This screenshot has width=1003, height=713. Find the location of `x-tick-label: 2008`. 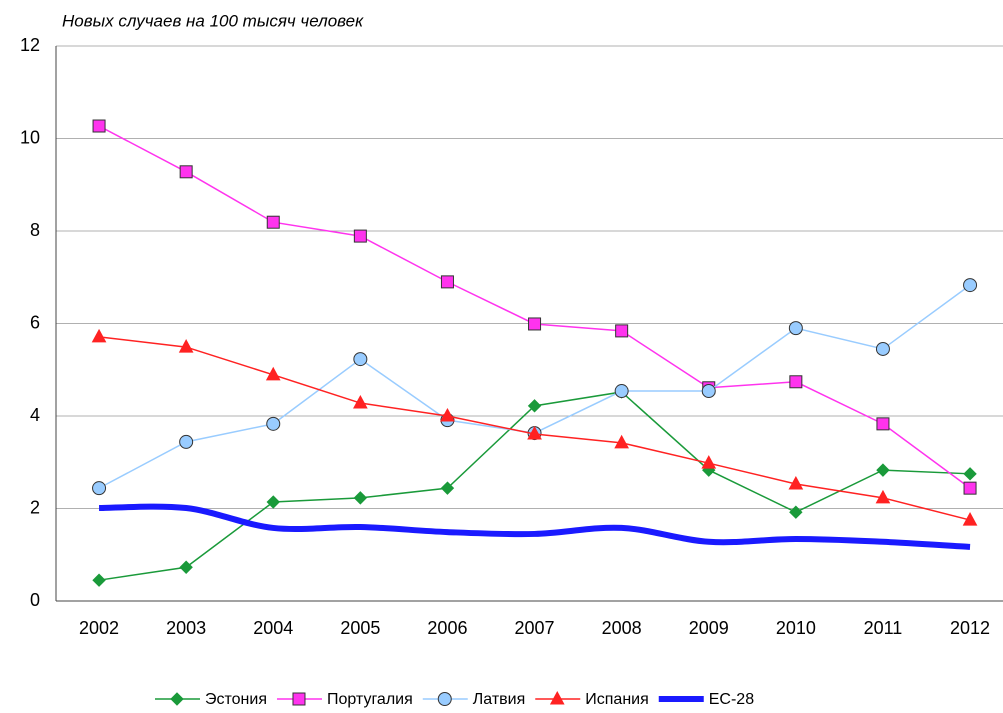

x-tick-label: 2008 is located at coordinates (622, 628).